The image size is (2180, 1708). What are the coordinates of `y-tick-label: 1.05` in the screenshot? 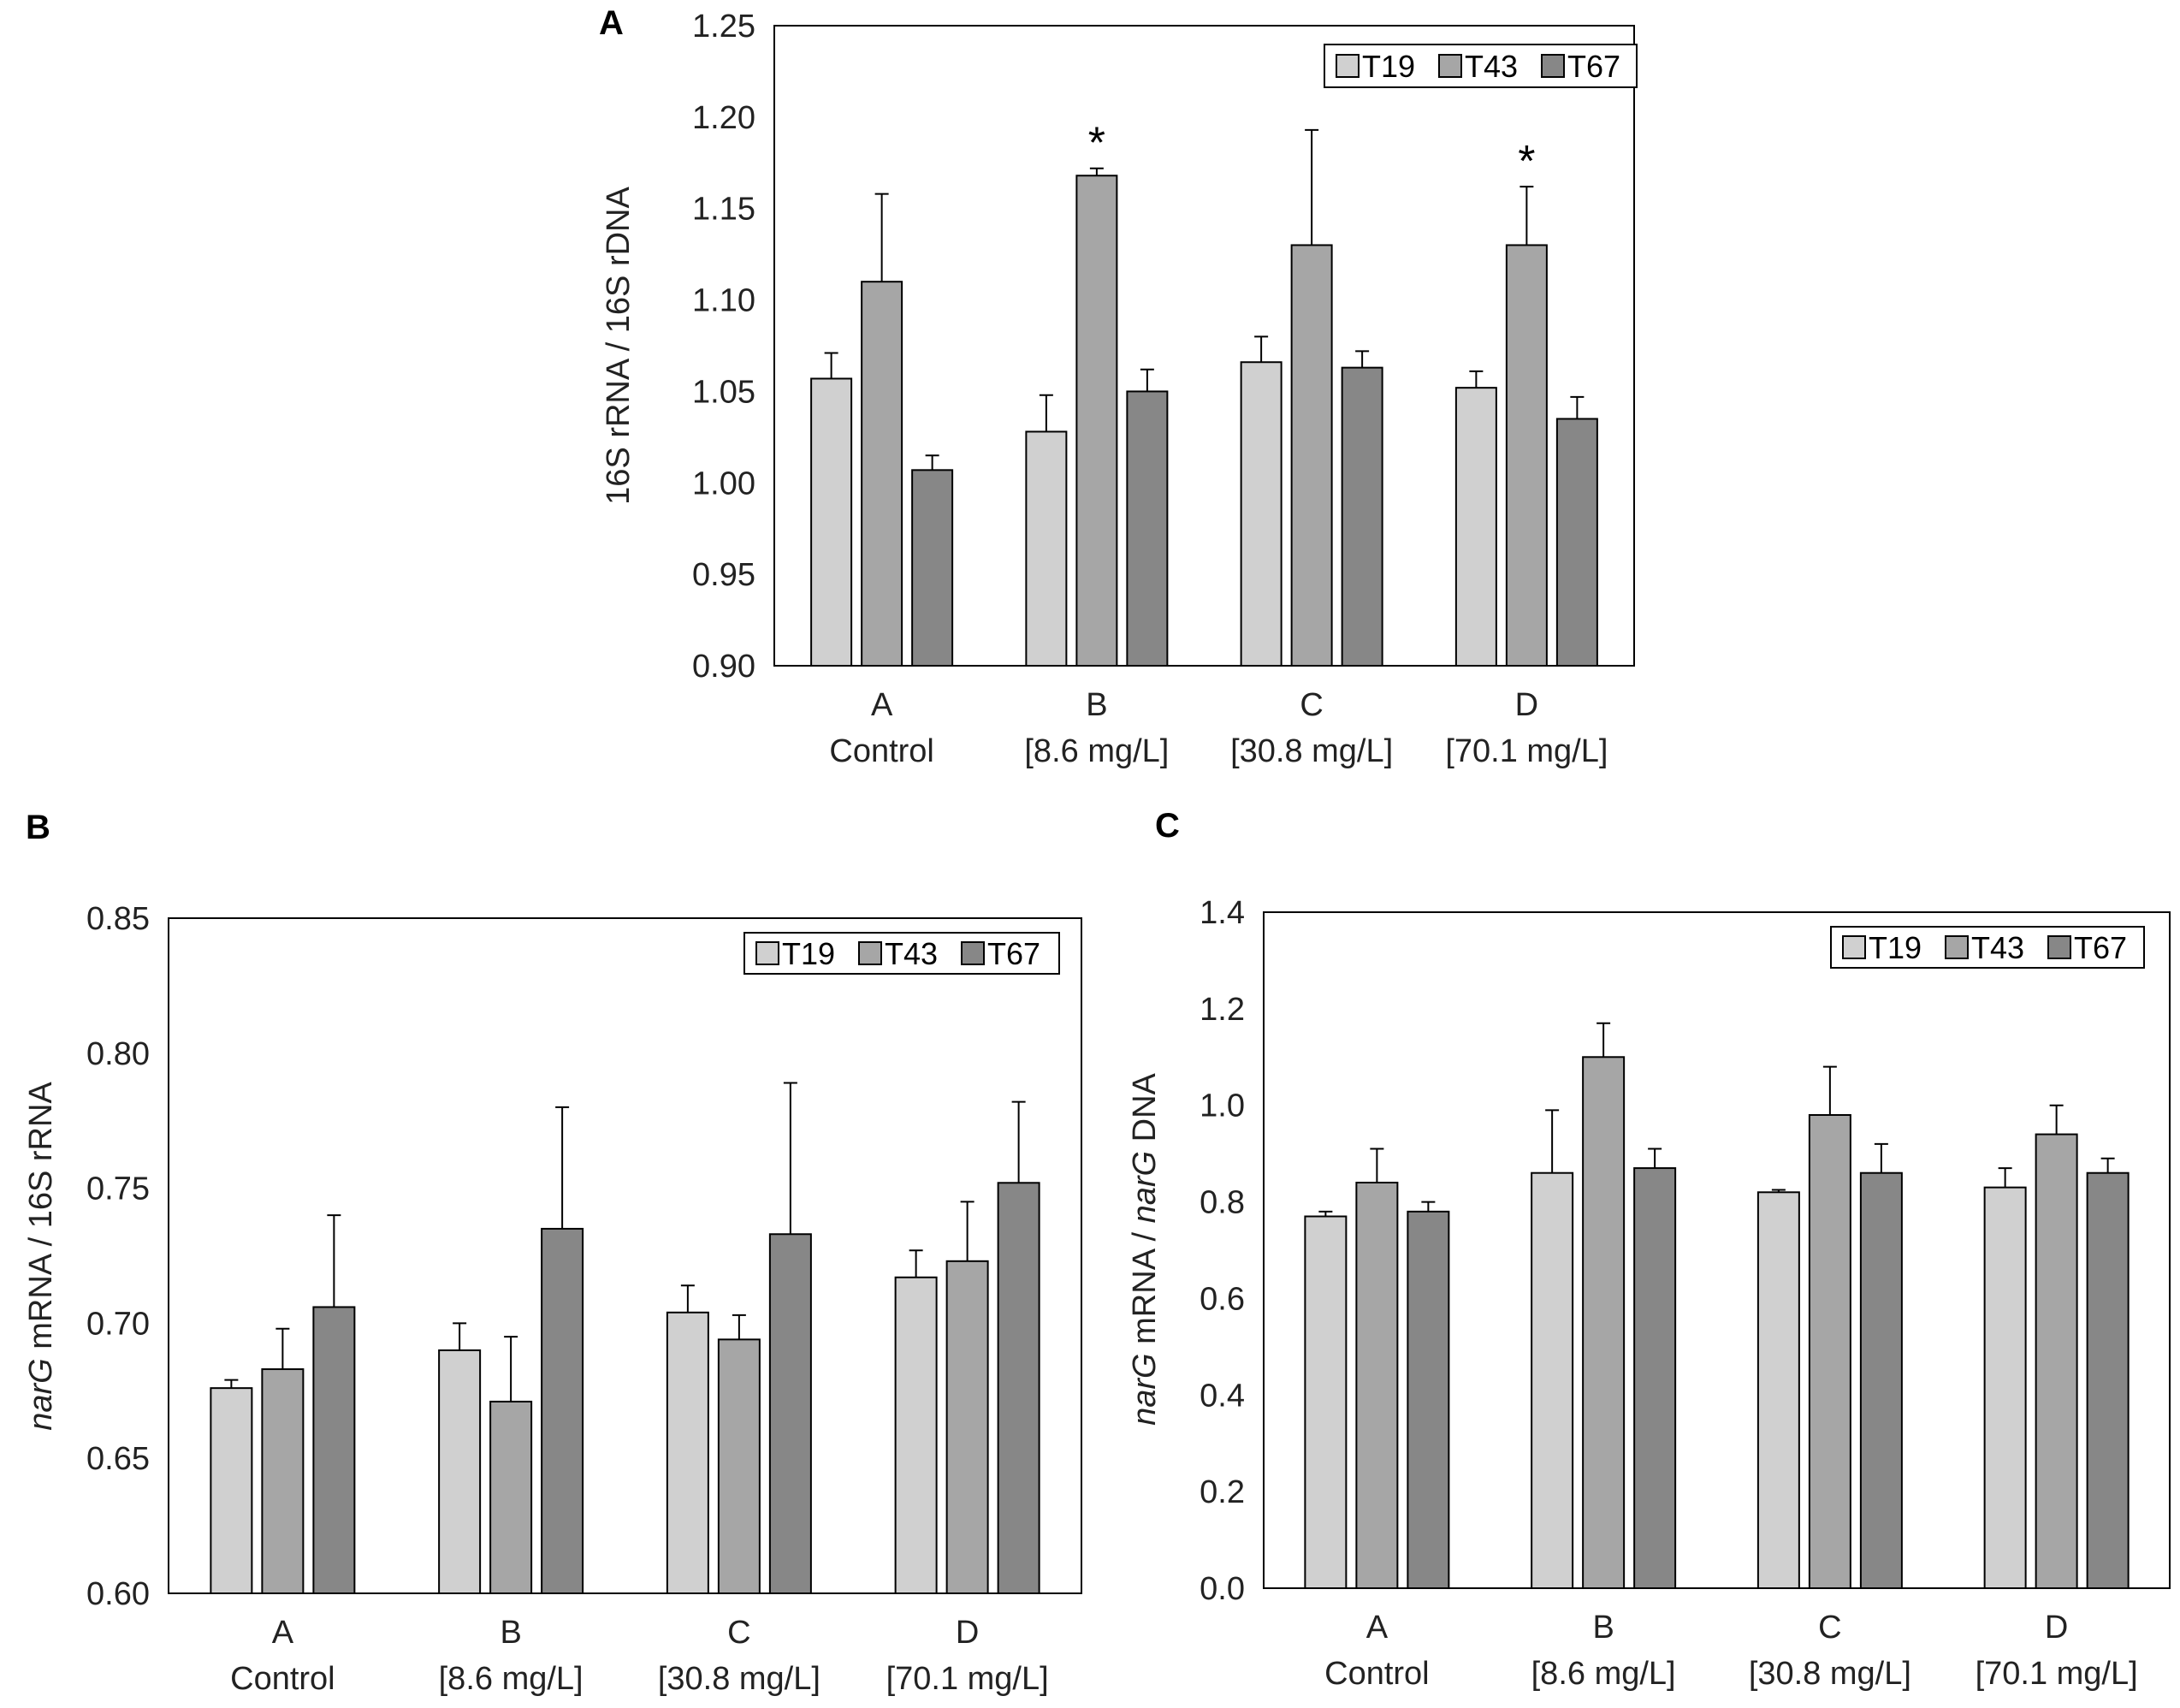 It's located at (723, 392).